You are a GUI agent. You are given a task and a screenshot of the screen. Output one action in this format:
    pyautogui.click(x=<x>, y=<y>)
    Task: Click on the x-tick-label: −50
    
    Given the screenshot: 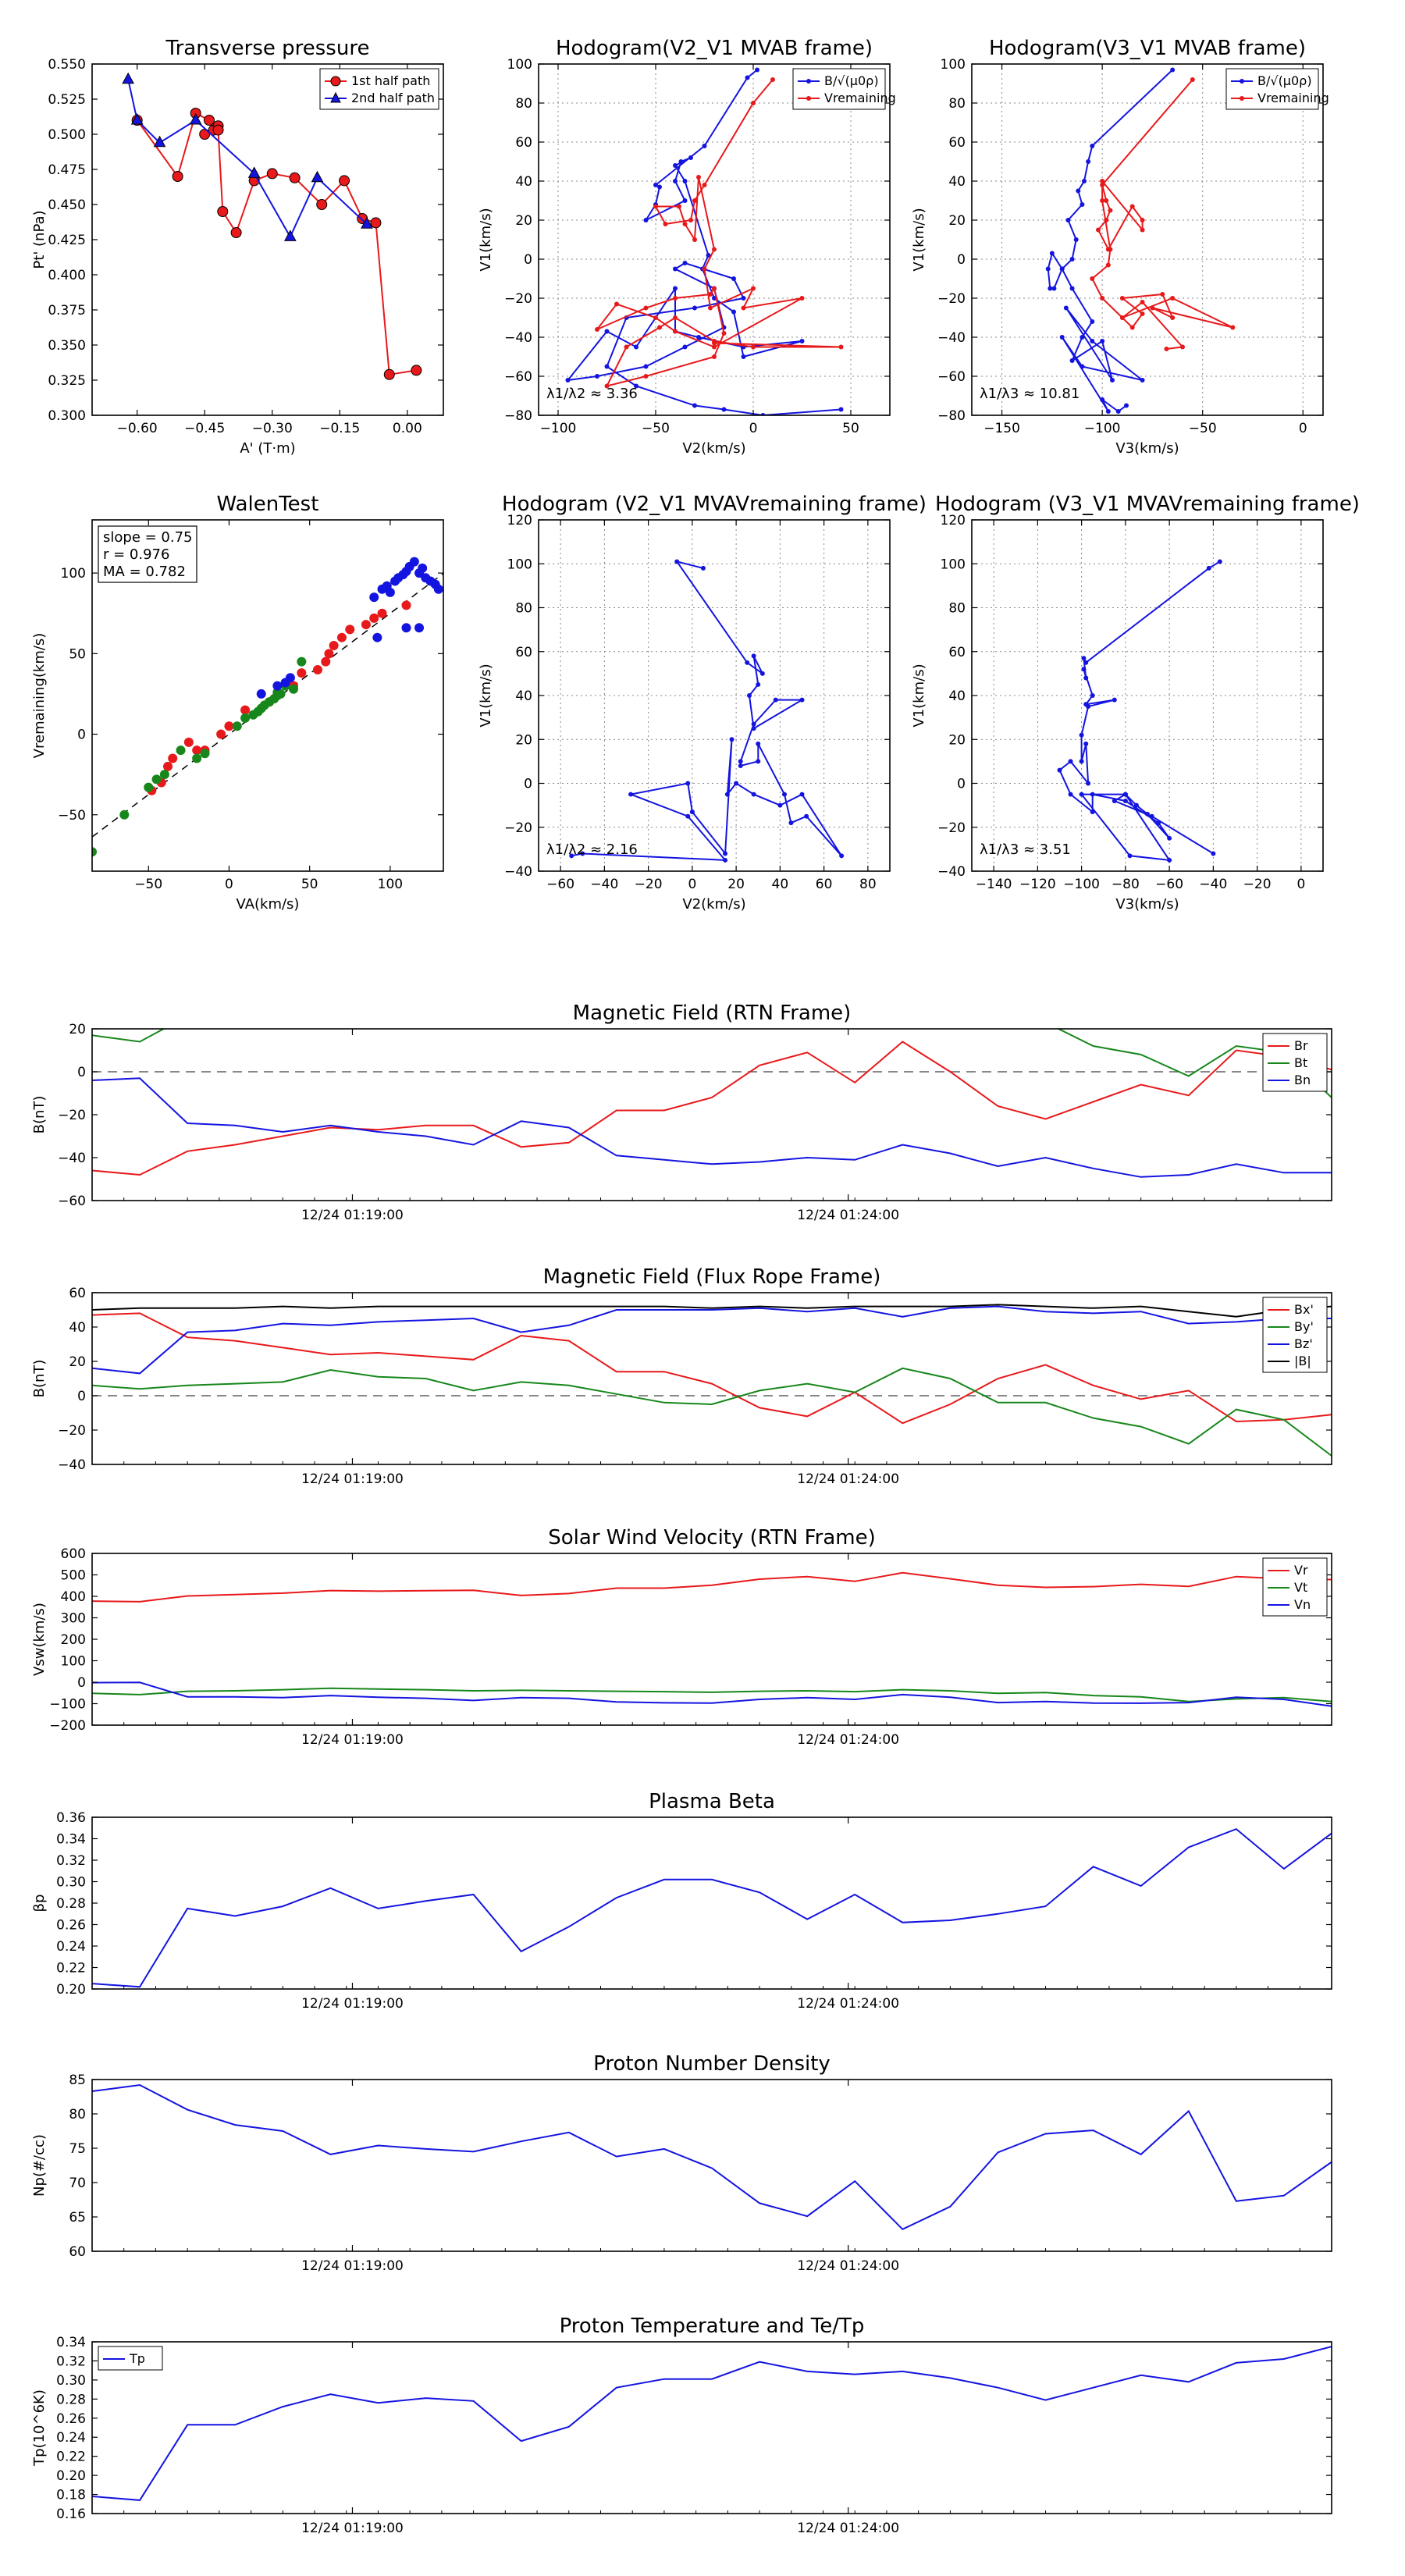 What is the action you would take?
    pyautogui.click(x=148, y=884)
    